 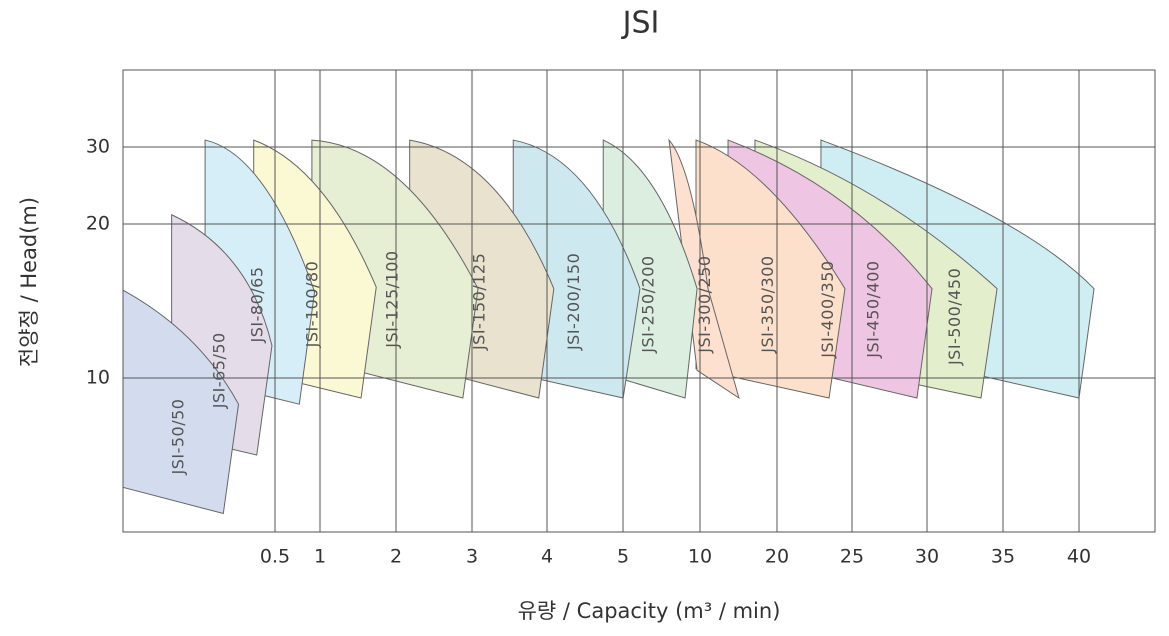 What do you see at coordinates (320, 557) in the screenshot?
I see `x-tick-label: 1` at bounding box center [320, 557].